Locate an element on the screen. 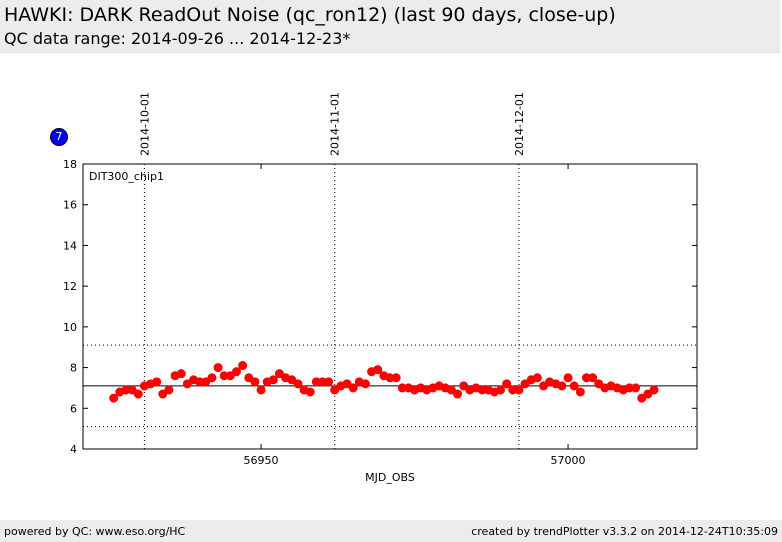  y-tick-label: 10 is located at coordinates (70, 327).